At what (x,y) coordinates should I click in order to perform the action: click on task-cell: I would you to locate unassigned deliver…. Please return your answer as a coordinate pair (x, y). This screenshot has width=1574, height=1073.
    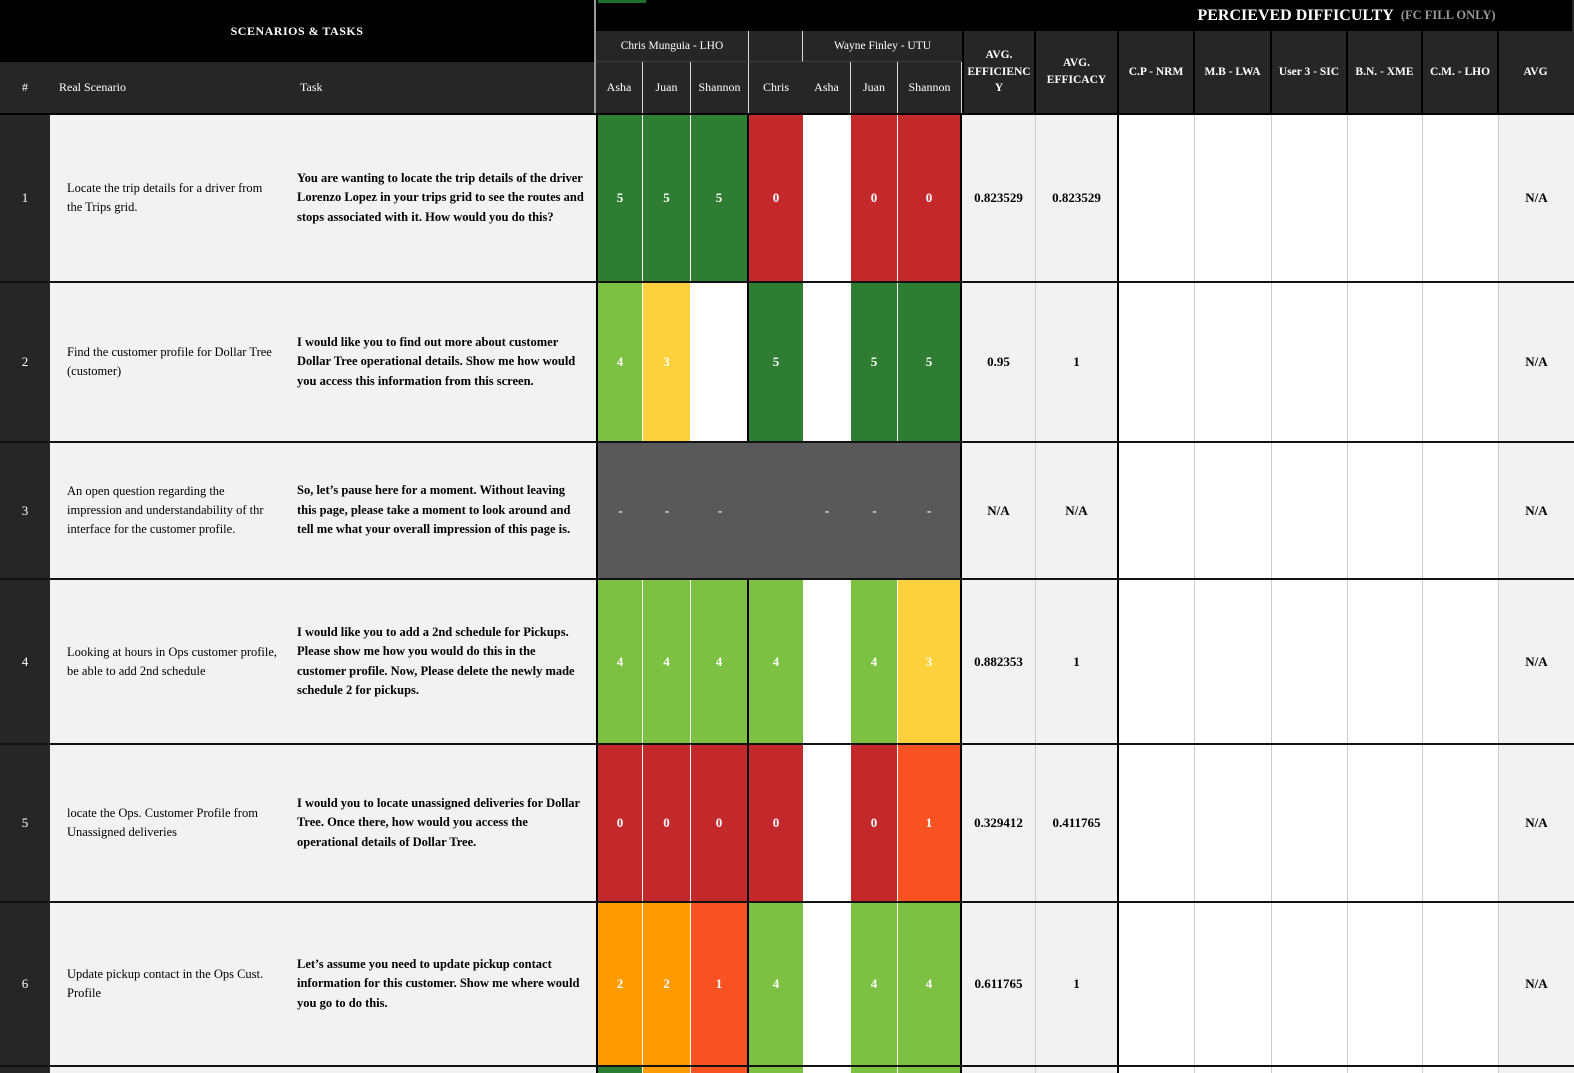
    Looking at the image, I should click on (443, 823).